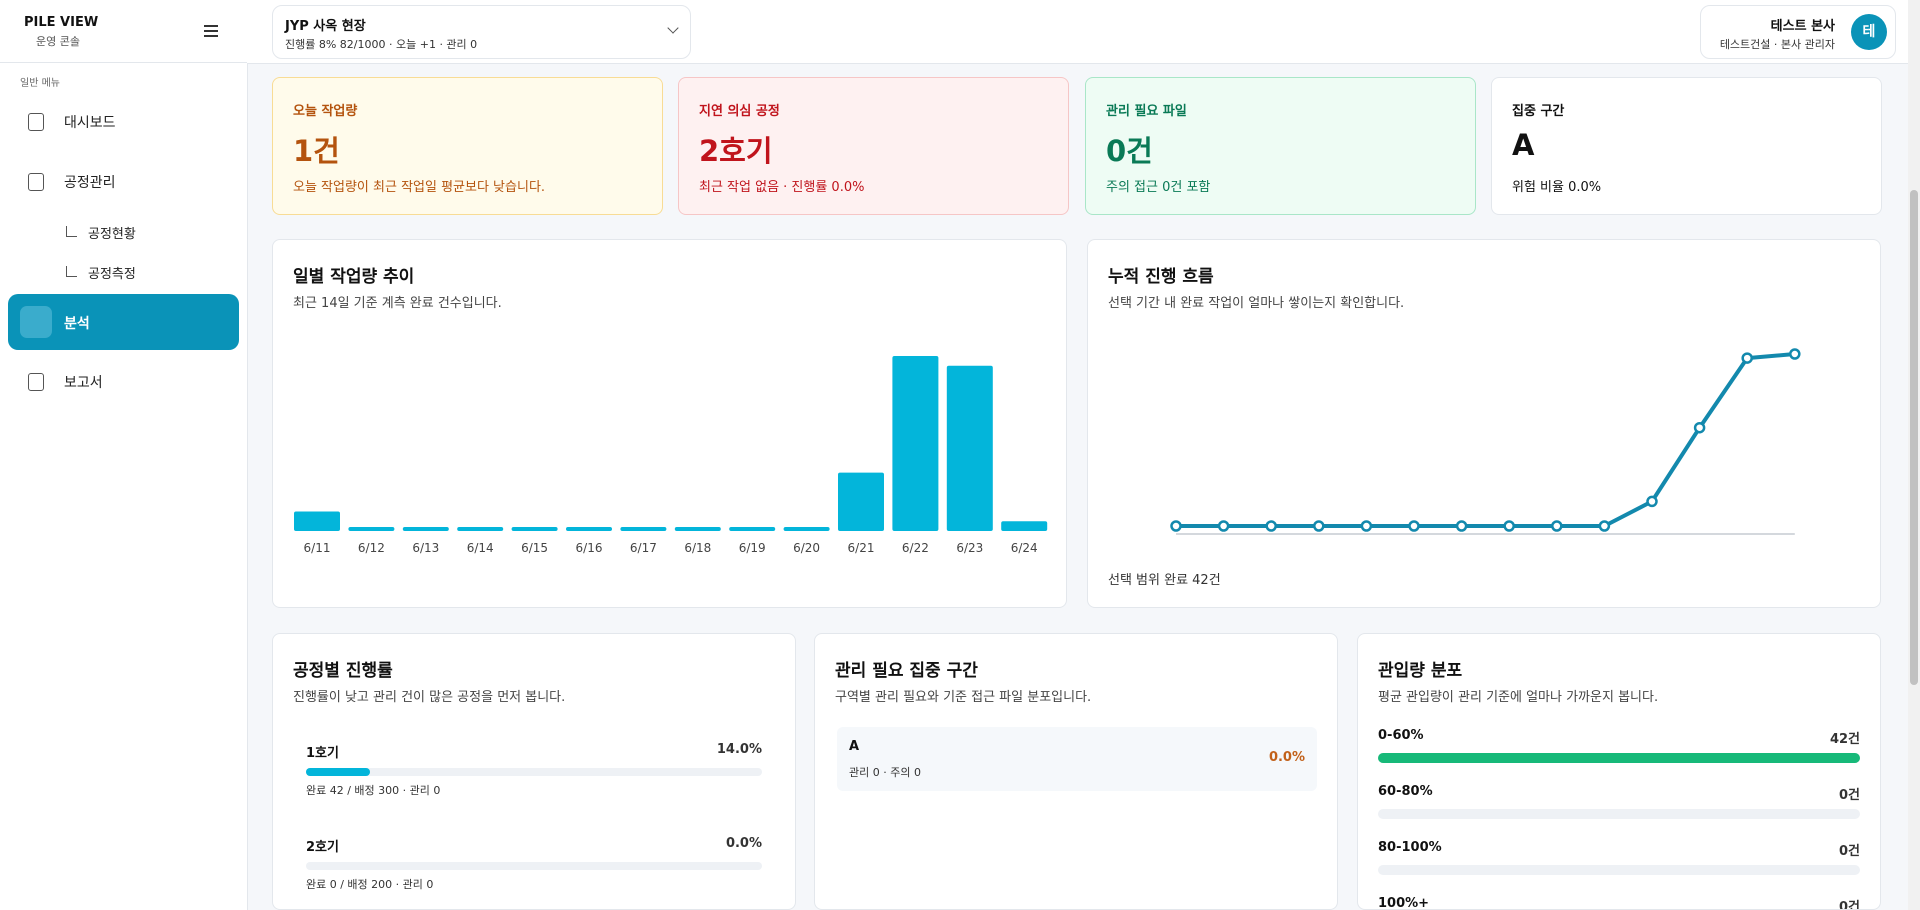  I want to click on user-name: 테스트 본사, so click(1802, 26).